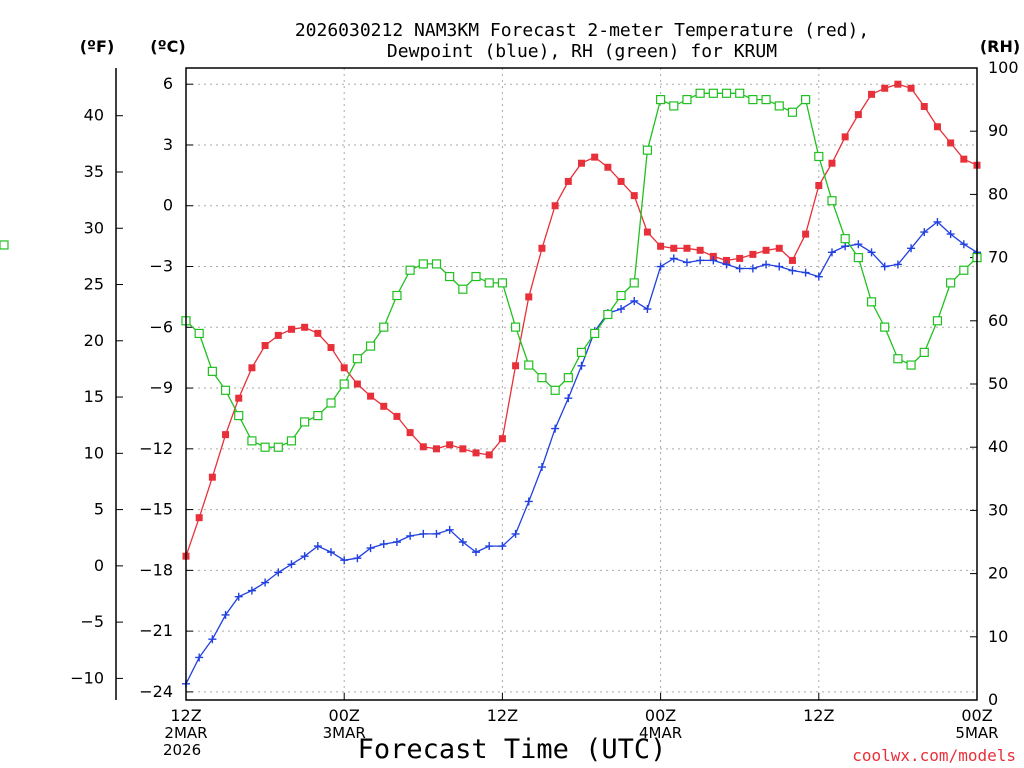  I want to click on celsius-tick-label: −3, so click(161, 266).